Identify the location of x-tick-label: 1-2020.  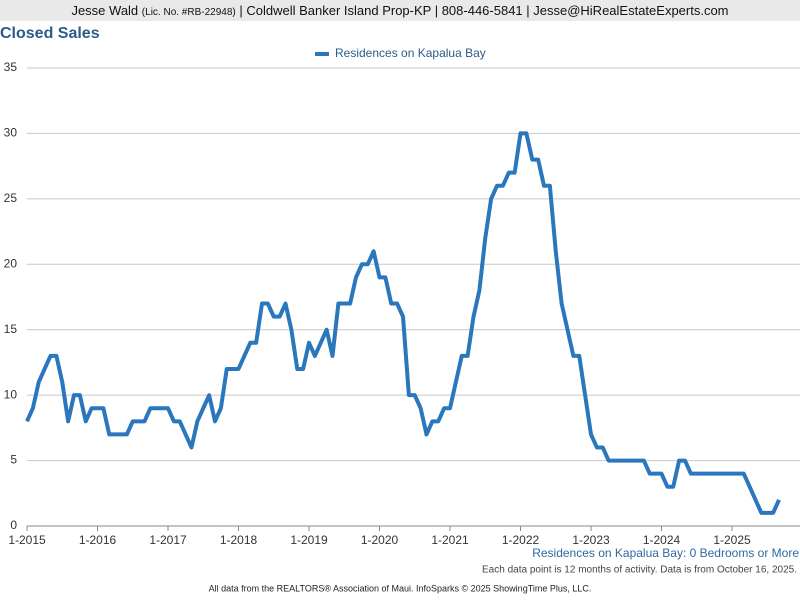
(380, 540).